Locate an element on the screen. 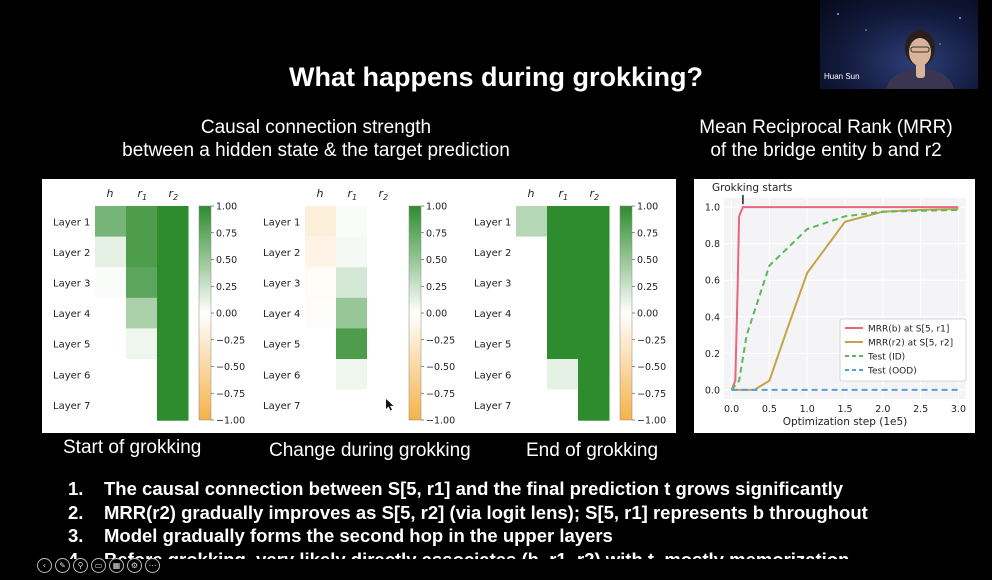  x-tick-label: 2.0 is located at coordinates (882, 409).